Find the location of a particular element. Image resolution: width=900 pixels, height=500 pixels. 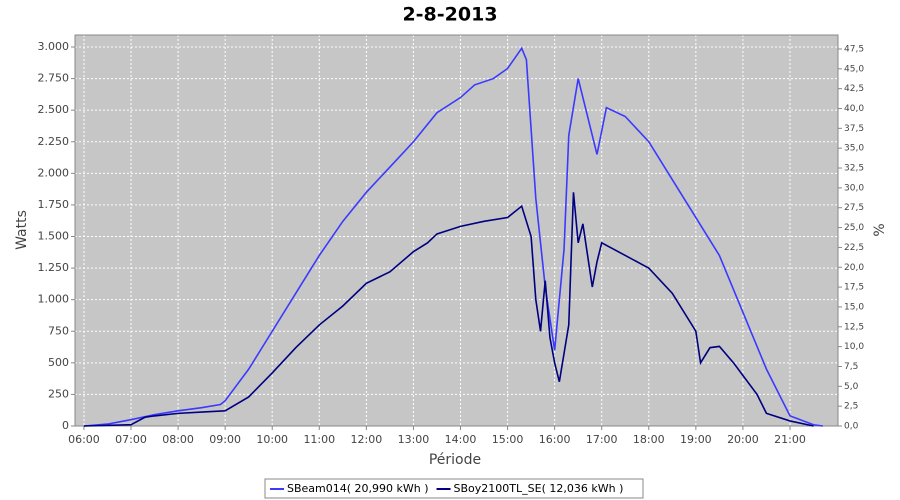

y2-tick-label: 20,0 is located at coordinates (854, 268).